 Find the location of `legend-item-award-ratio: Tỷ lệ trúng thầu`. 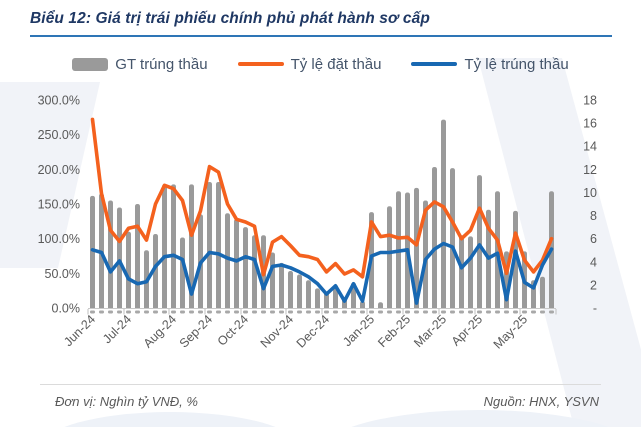

legend-item-award-ratio: Tỷ lệ trúng thầu is located at coordinates (490, 64).